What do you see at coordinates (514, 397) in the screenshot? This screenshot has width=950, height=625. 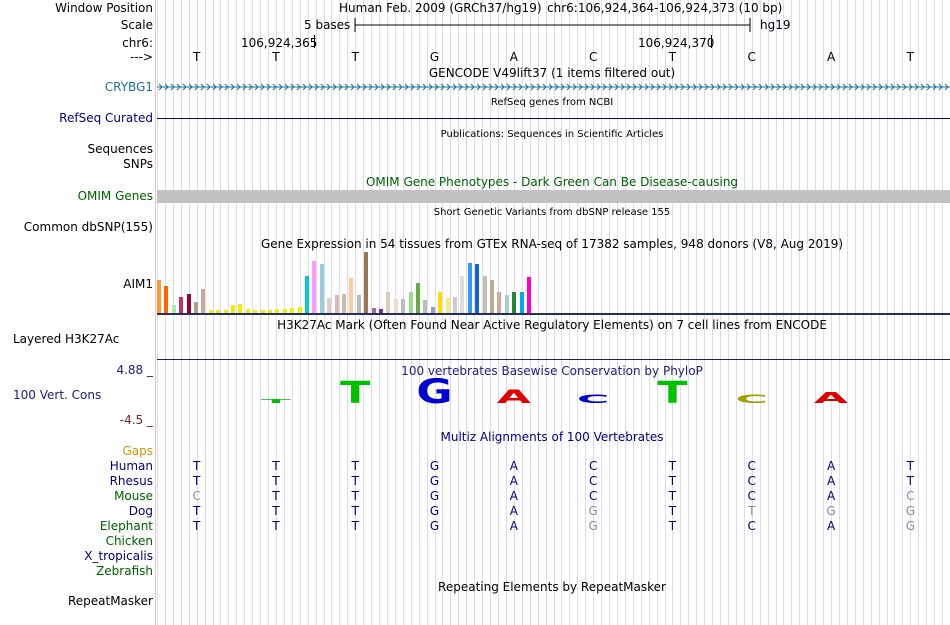 I see `phylop-letter: A` at bounding box center [514, 397].